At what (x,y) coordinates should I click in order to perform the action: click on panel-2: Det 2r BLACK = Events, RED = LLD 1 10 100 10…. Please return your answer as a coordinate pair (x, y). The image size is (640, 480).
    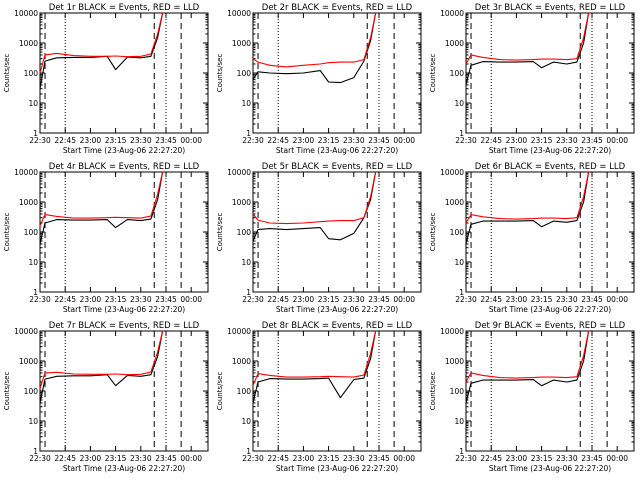
    Looking at the image, I should click on (319, 79).